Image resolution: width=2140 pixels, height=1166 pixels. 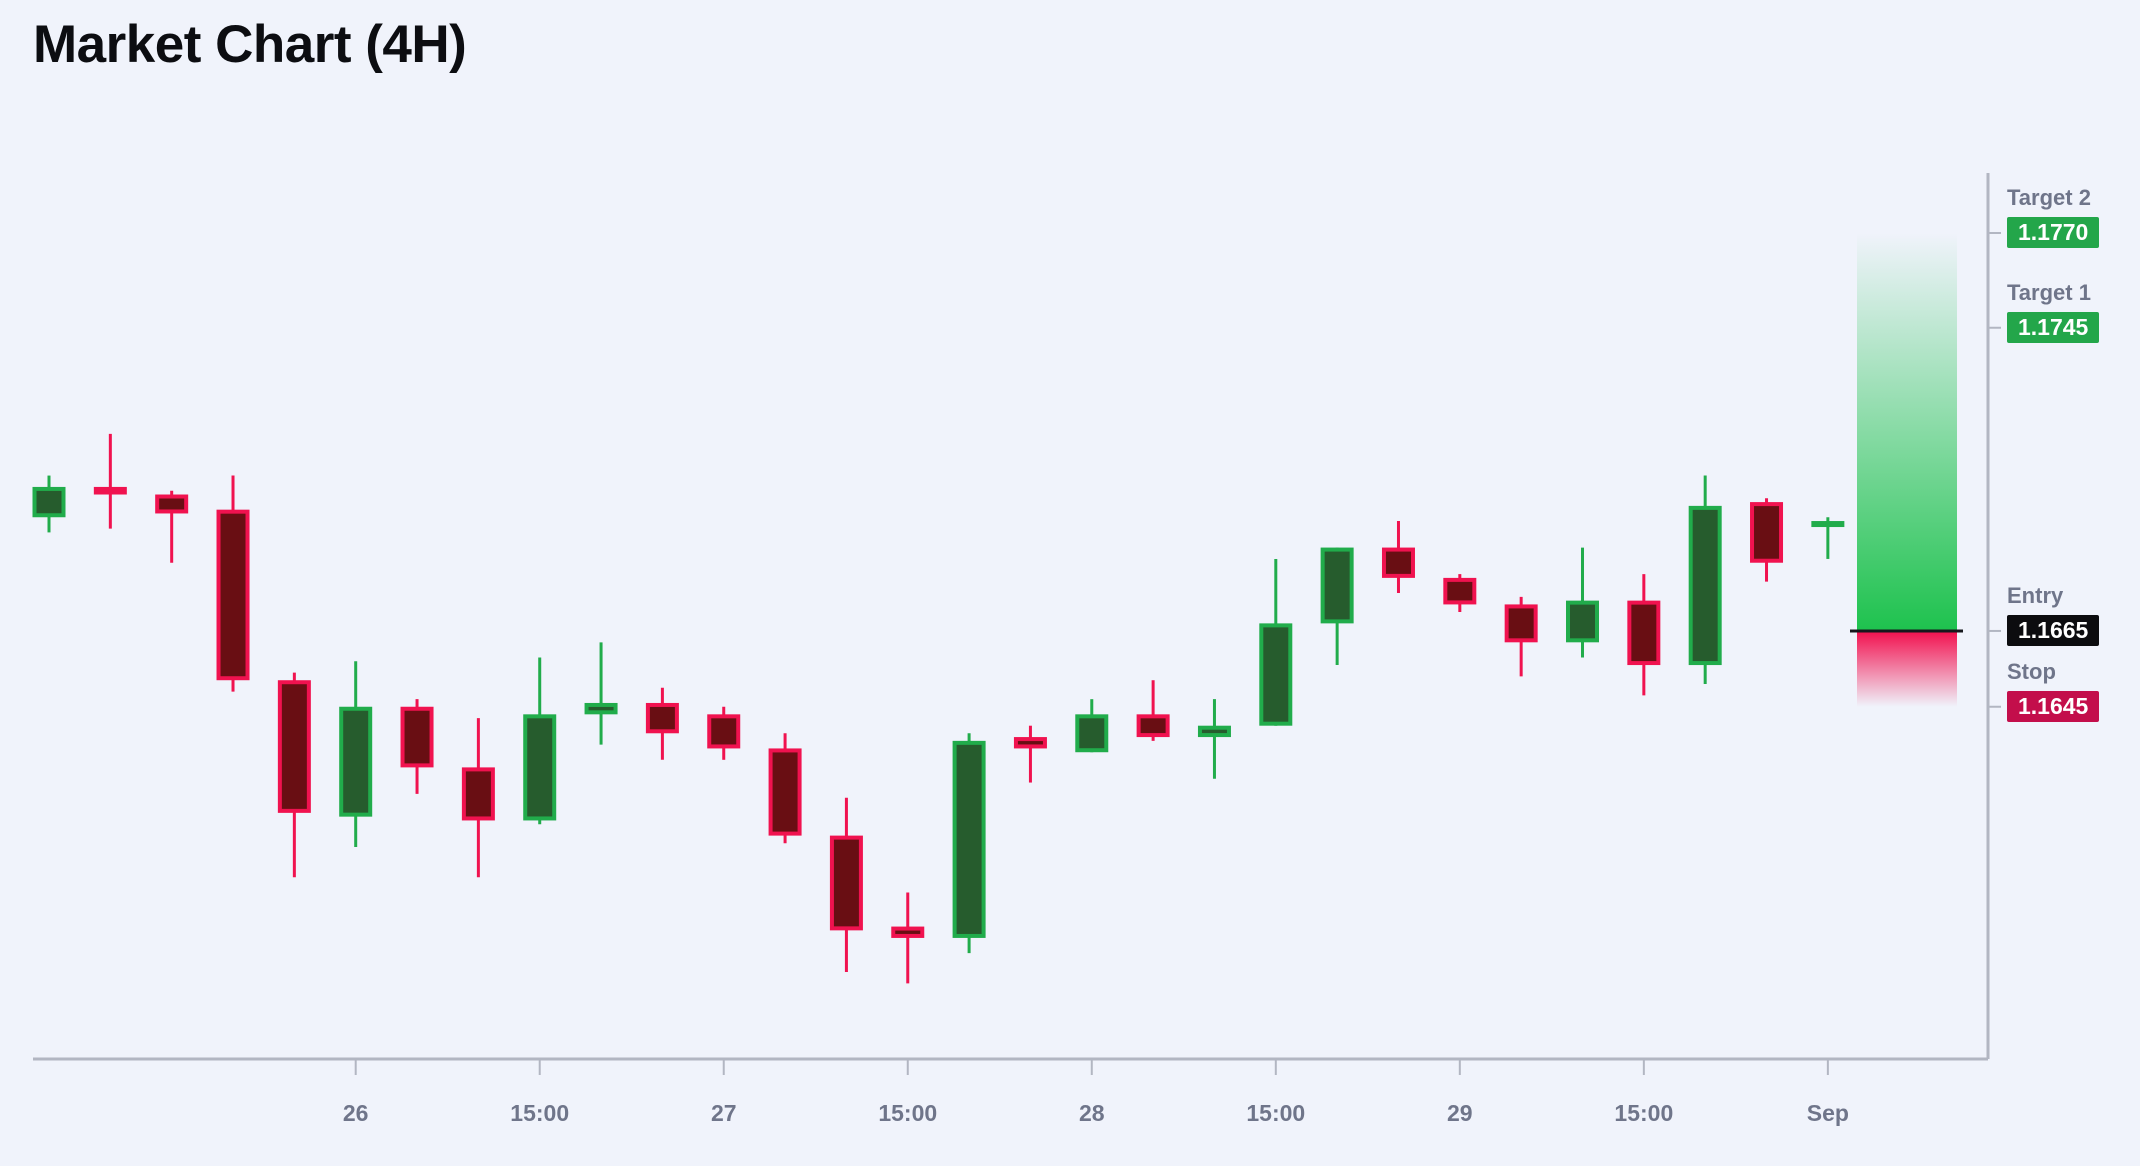 What do you see at coordinates (356, 1113) in the screenshot?
I see `x-axis-tick-label: 26` at bounding box center [356, 1113].